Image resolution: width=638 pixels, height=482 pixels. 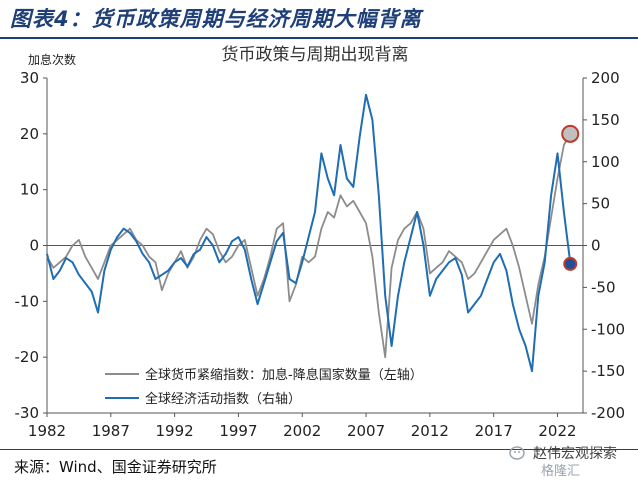 What do you see at coordinates (557, 431) in the screenshot?
I see `x-tick-label: 2022` at bounding box center [557, 431].